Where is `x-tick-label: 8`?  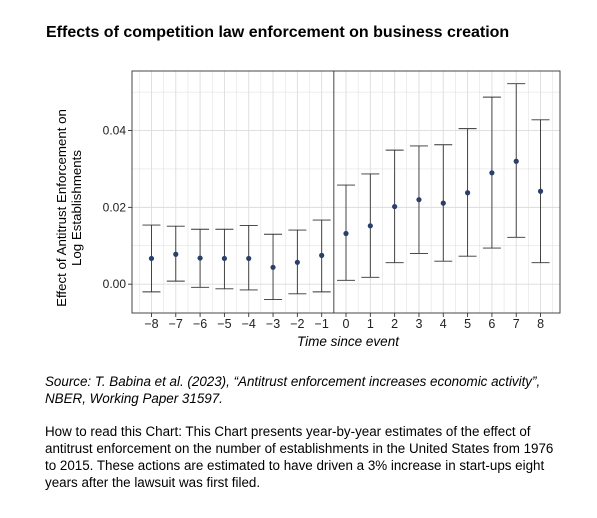 x-tick-label: 8 is located at coordinates (540, 324).